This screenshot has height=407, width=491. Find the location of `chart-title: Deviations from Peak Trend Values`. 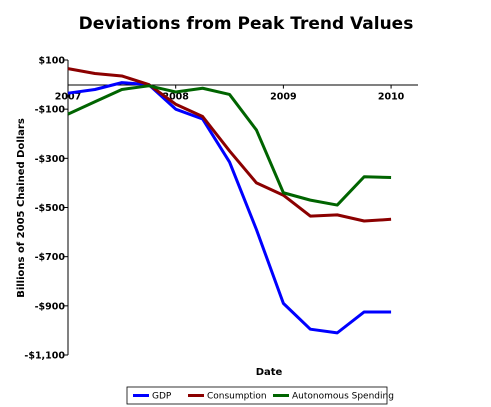

chart-title: Deviations from Peak Trend Values is located at coordinates (246, 24).